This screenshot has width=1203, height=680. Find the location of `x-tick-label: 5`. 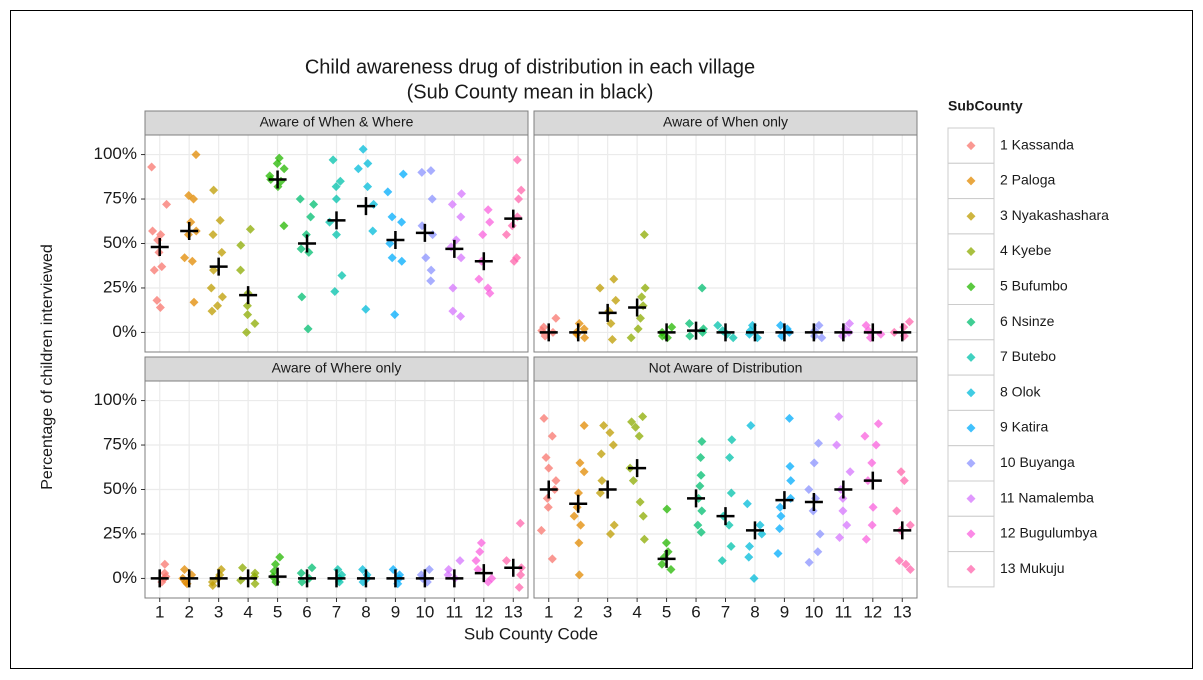

x-tick-label: 5 is located at coordinates (277, 611).